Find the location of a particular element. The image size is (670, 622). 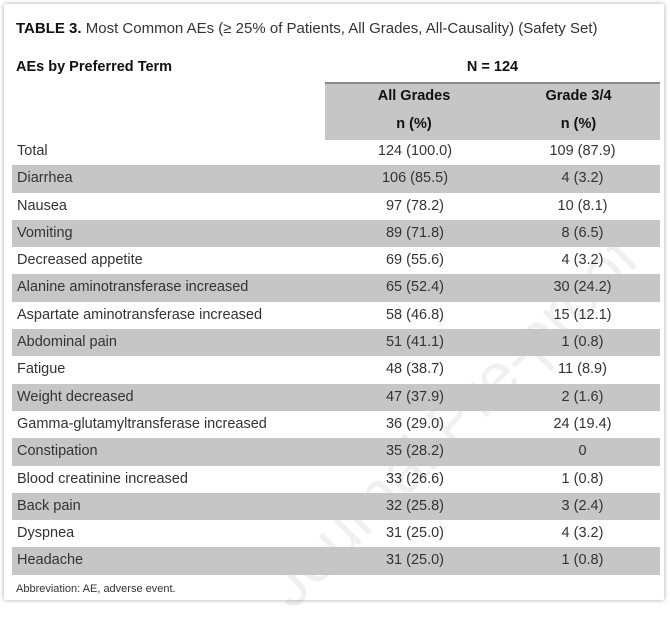

row-header: AEs by Preferred Term is located at coordinates (94, 67).